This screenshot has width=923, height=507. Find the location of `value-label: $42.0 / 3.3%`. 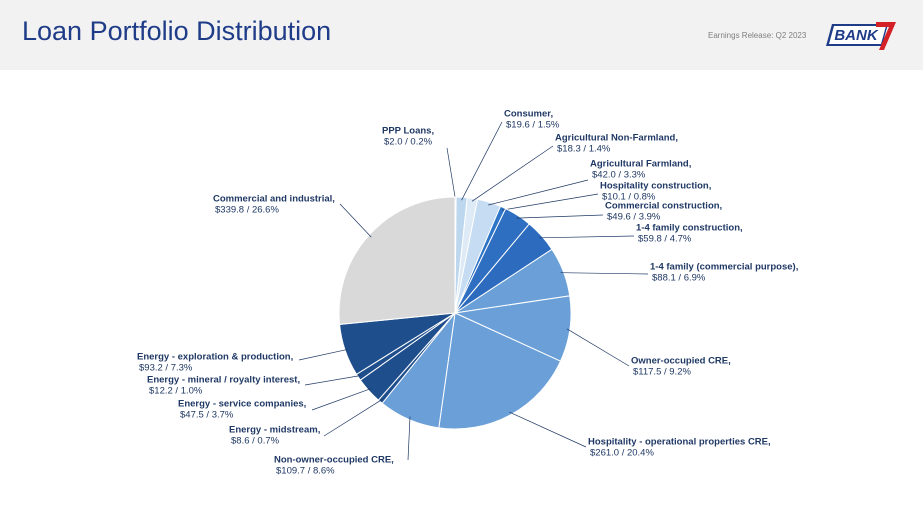

value-label: $42.0 / 3.3% is located at coordinates (619, 175).